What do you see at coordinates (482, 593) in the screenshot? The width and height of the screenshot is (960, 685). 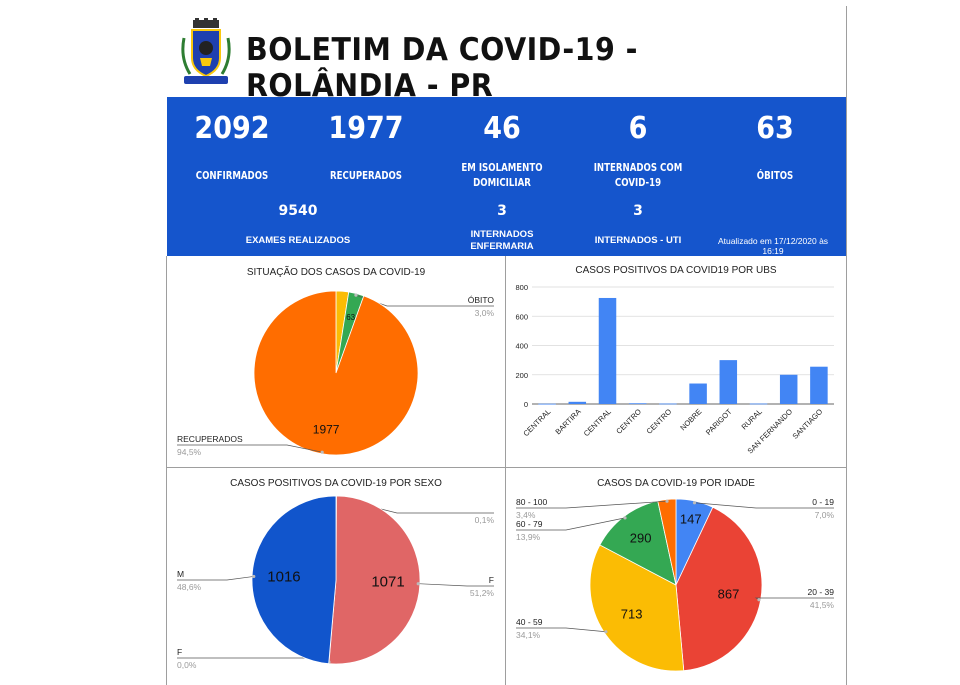 I see `legend-pct: 51,2%` at bounding box center [482, 593].